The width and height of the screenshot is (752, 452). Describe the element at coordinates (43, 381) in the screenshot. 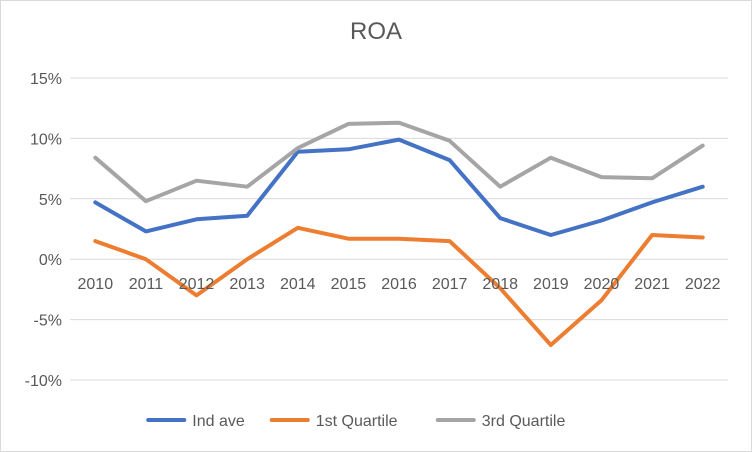

I see `y-tick-label: -10%` at that location.